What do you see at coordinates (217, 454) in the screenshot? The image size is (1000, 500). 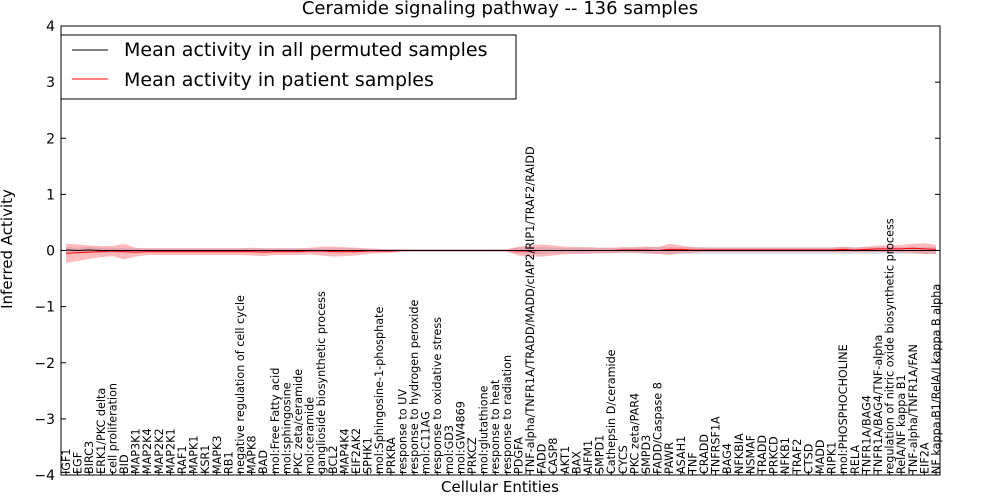 I see `x-category-label: MAPK3` at bounding box center [217, 454].